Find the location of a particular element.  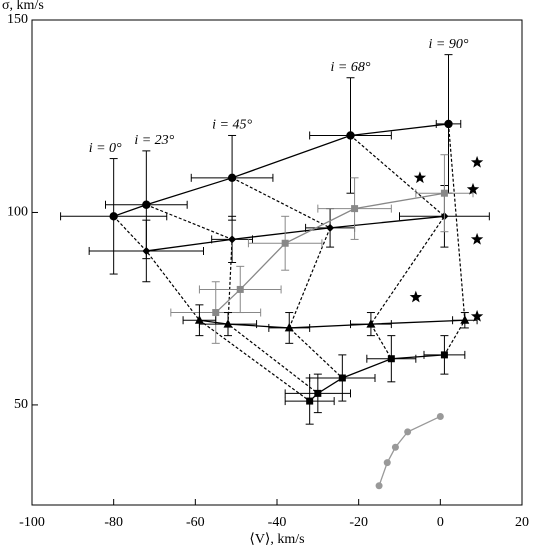

annotation: i = 0° is located at coordinates (105, 148).